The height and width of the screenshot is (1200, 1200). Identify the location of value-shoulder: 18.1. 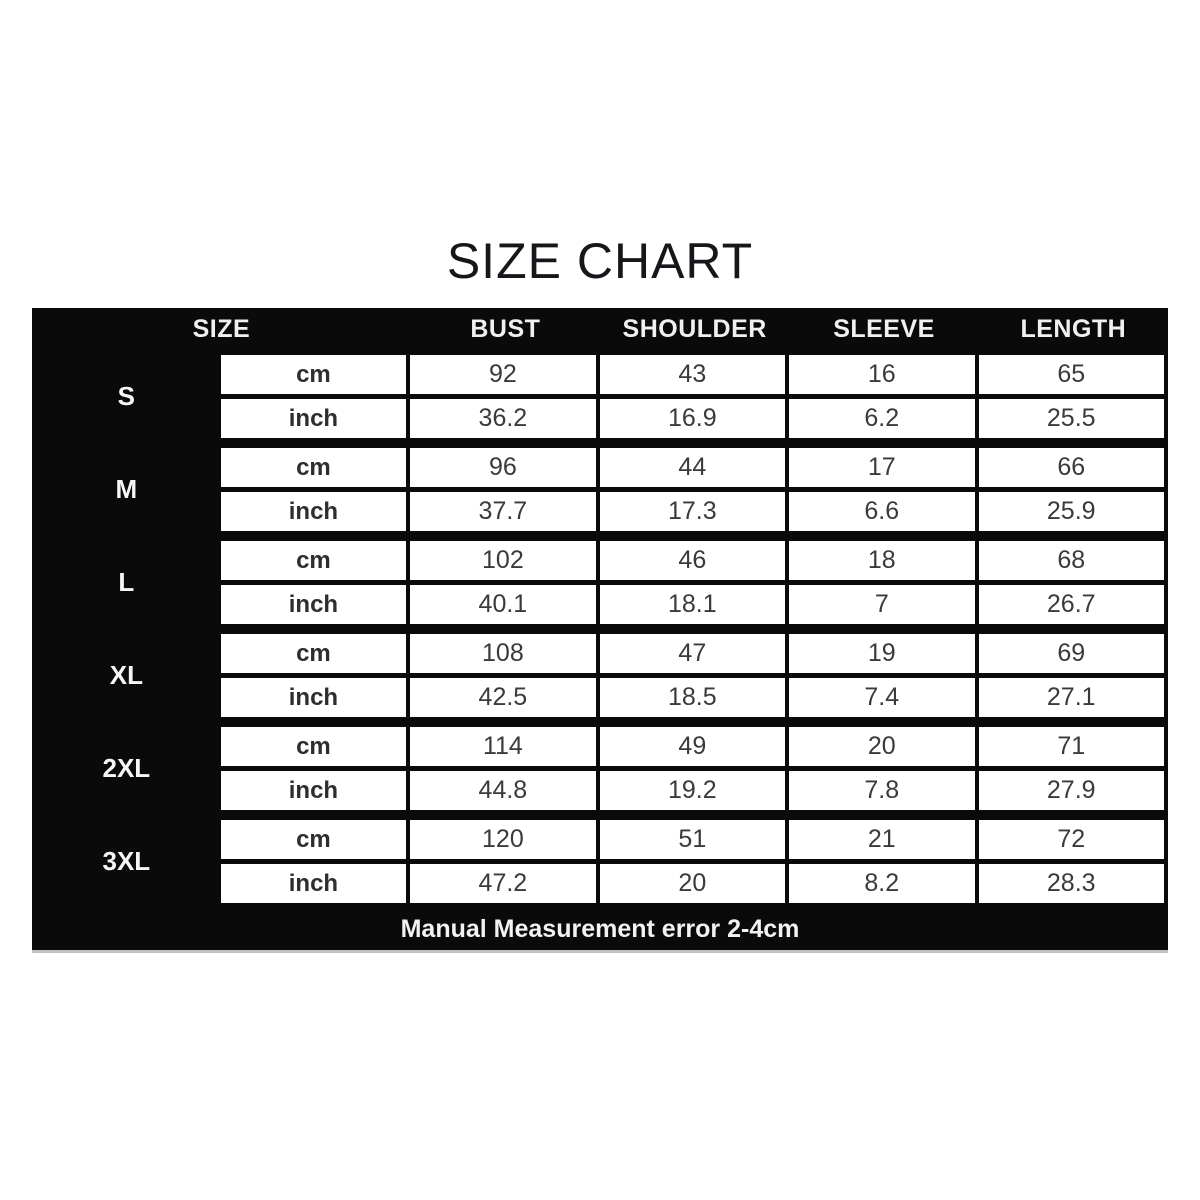
(692, 604).